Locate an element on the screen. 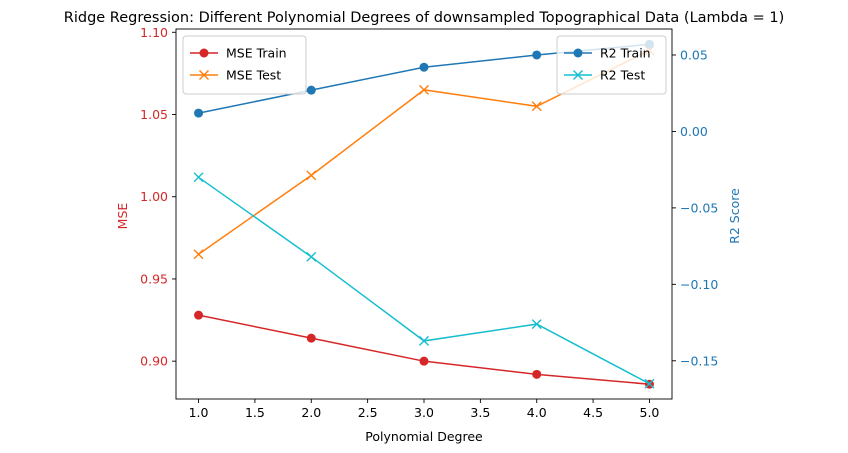 The width and height of the screenshot is (848, 453). x-axis-label: Polynomial Degree is located at coordinates (424, 436).